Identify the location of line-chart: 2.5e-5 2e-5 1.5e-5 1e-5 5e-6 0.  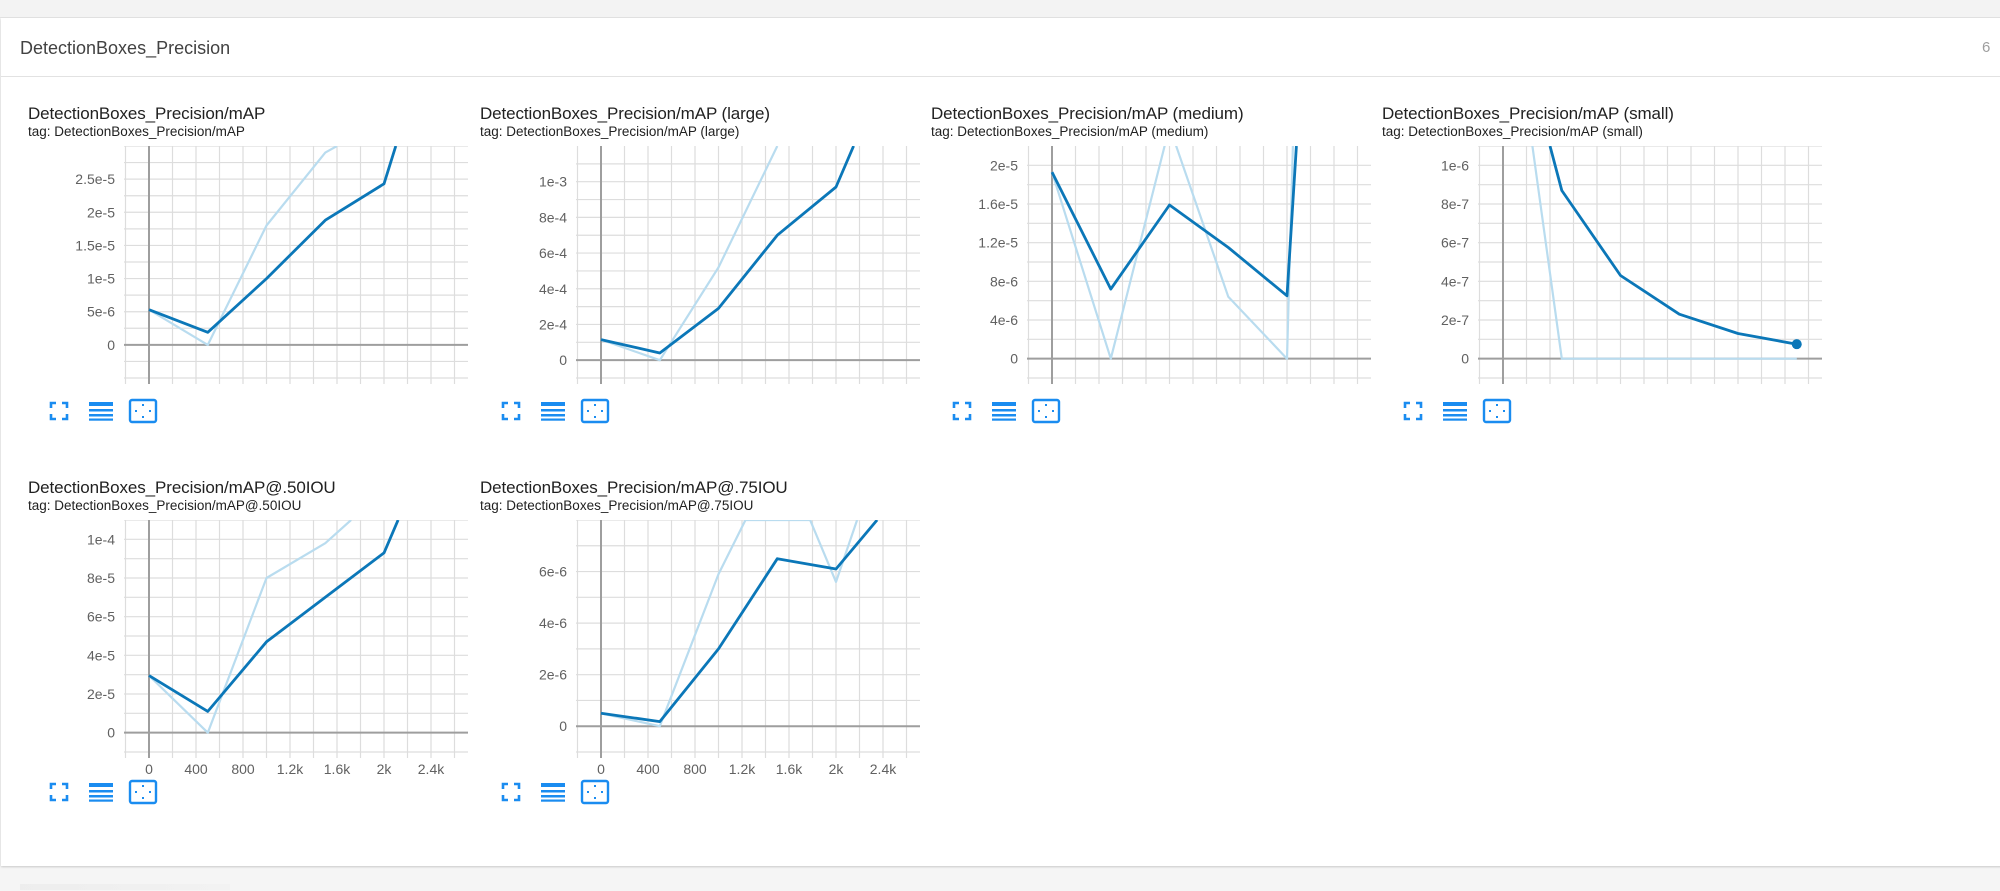
(248, 266).